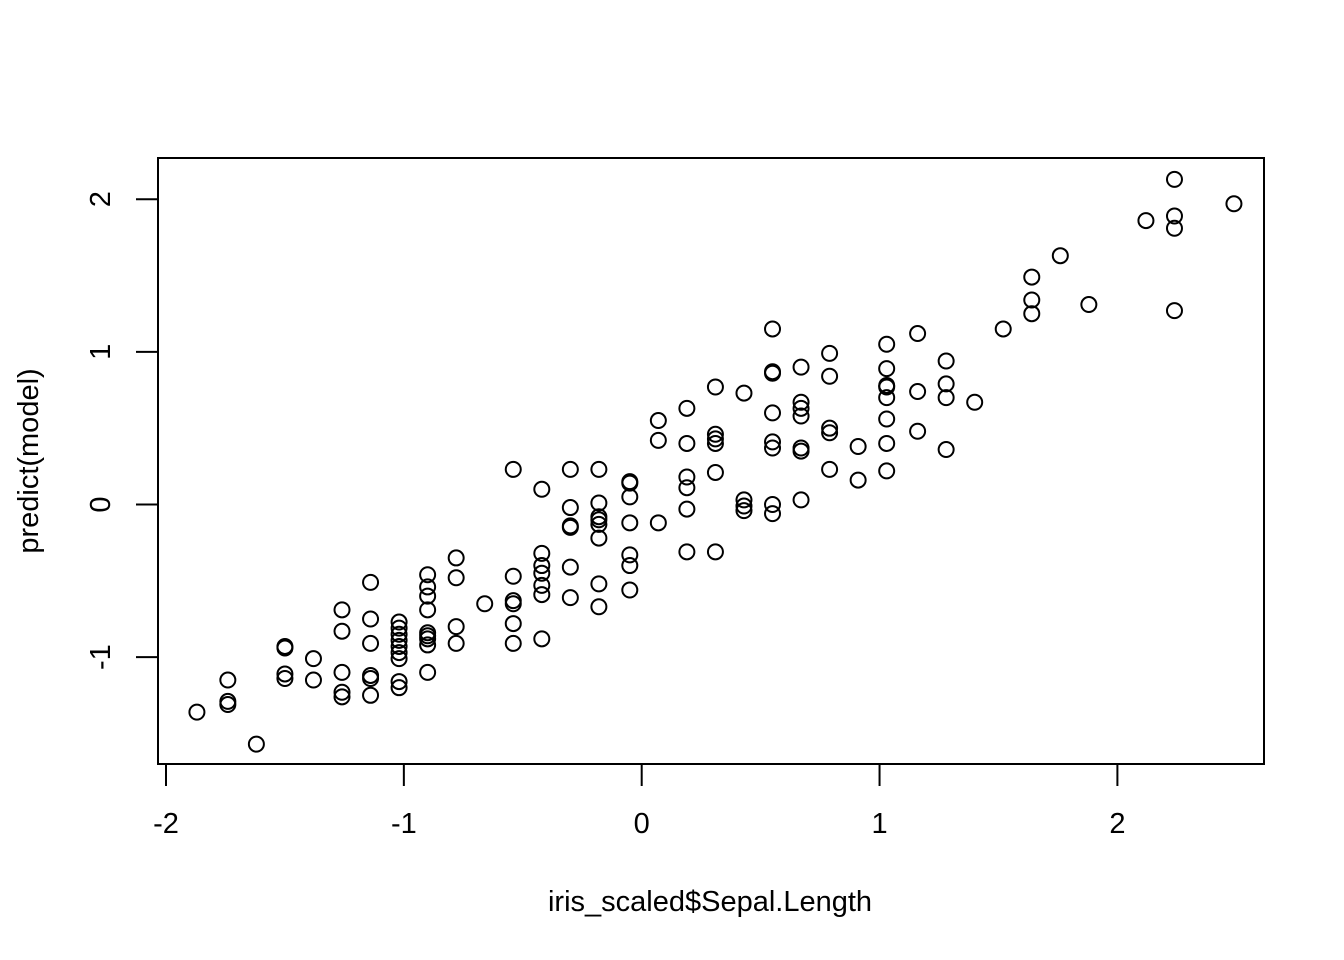 The image size is (1344, 960). What do you see at coordinates (404, 824) in the screenshot?
I see `x-tick-label: -1` at bounding box center [404, 824].